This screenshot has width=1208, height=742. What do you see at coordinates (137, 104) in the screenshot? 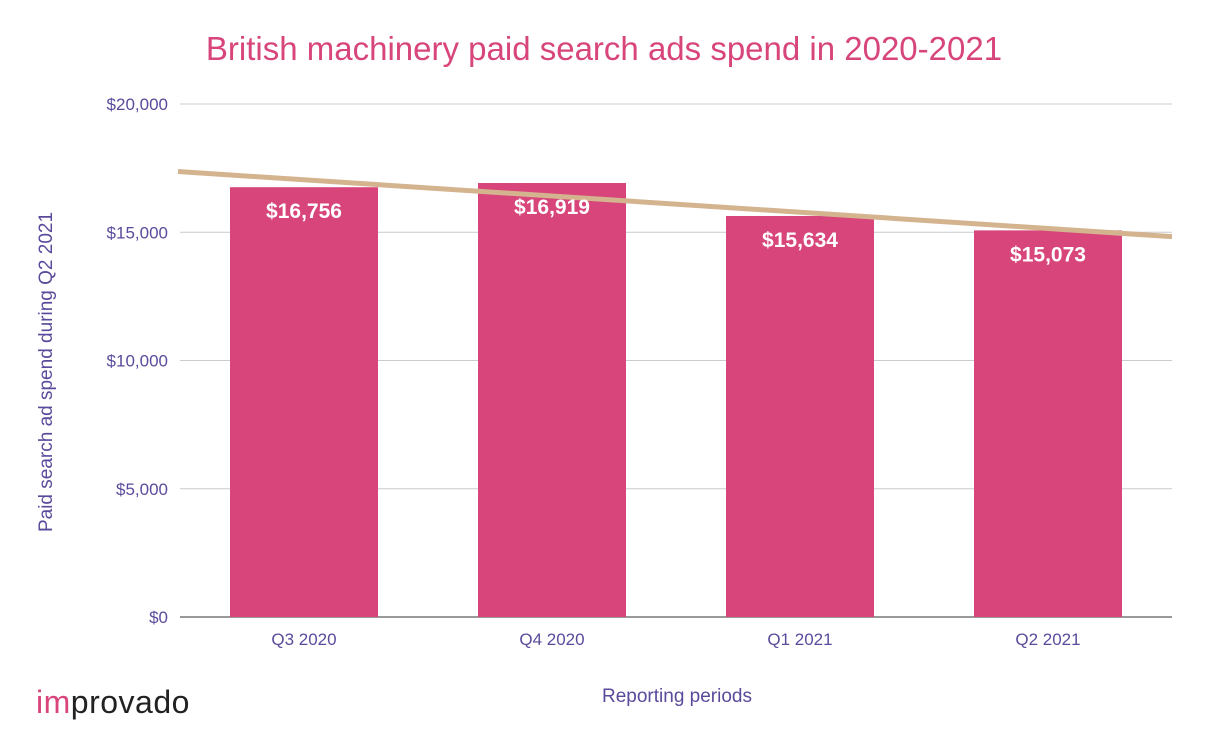
I see `y-tick-label: $20,000` at bounding box center [137, 104].